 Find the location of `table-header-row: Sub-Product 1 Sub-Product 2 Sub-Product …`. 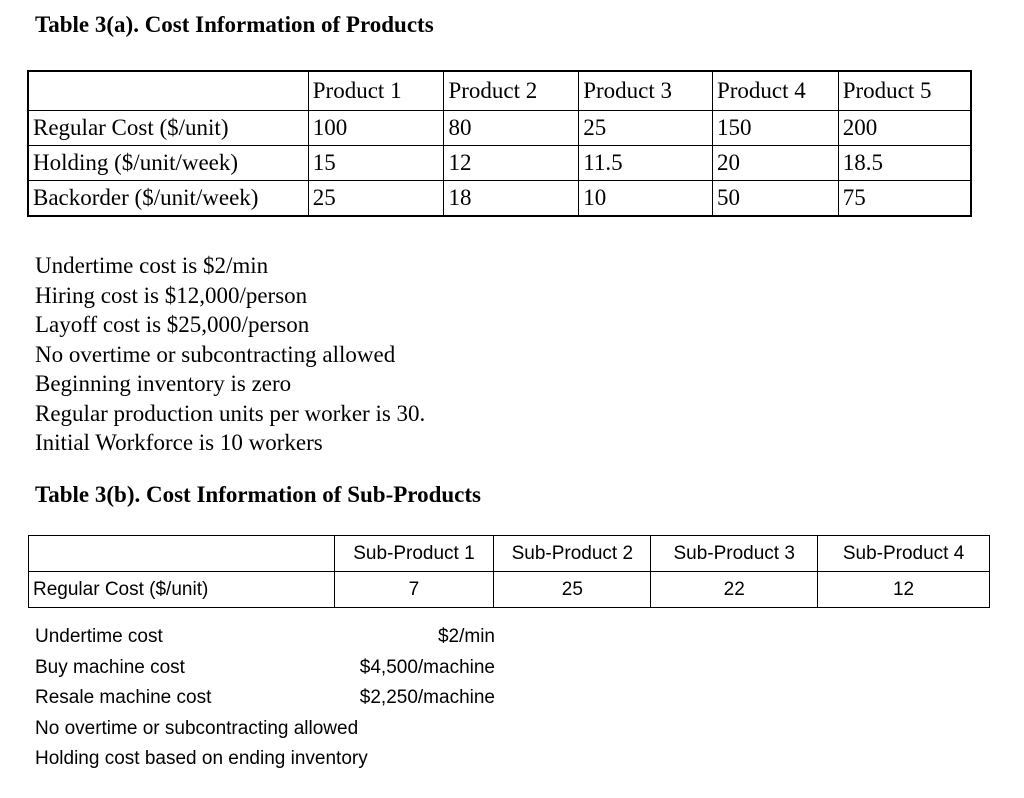

table-header-row: Sub-Product 1 Sub-Product 2 Sub-Product … is located at coordinates (509, 553).